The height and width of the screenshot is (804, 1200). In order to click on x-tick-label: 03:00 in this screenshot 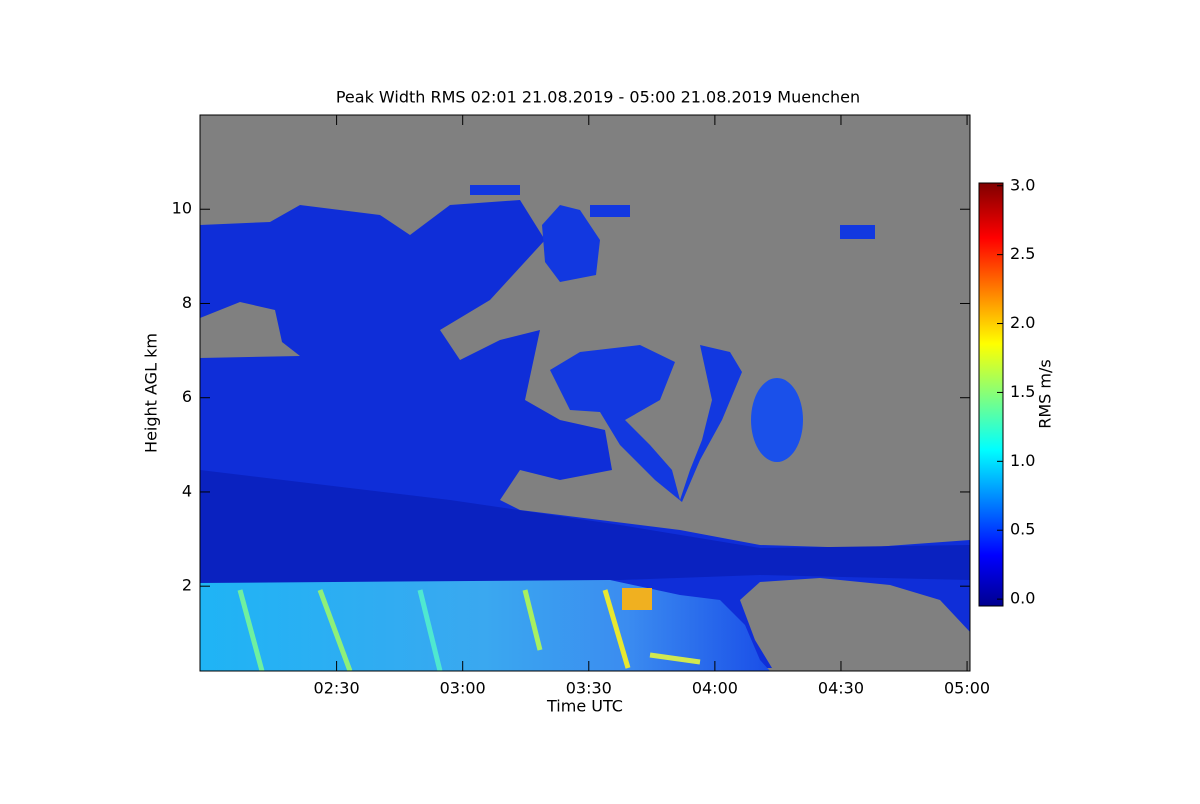, I will do `click(463, 688)`.